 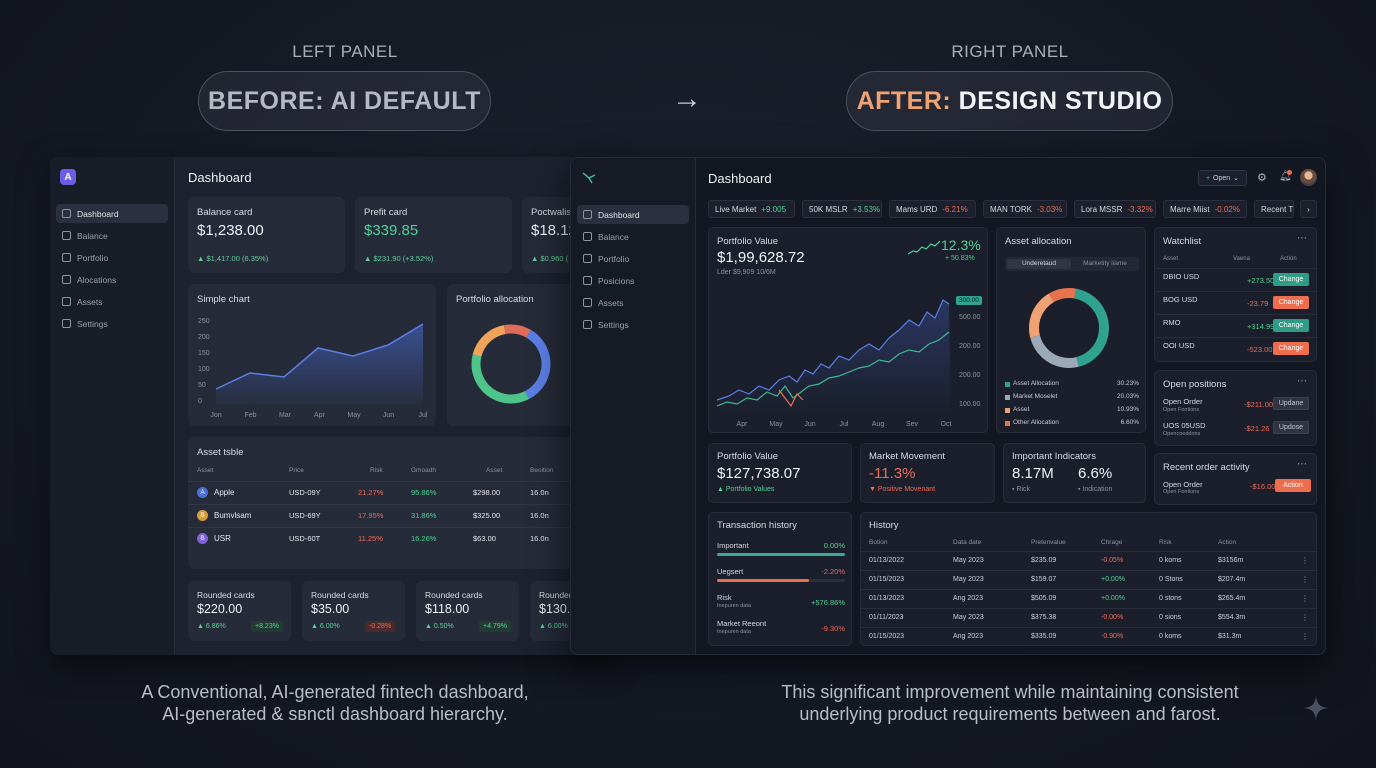 I want to click on ticker-item: Marre Miist -0.02%, so click(x=1205, y=209).